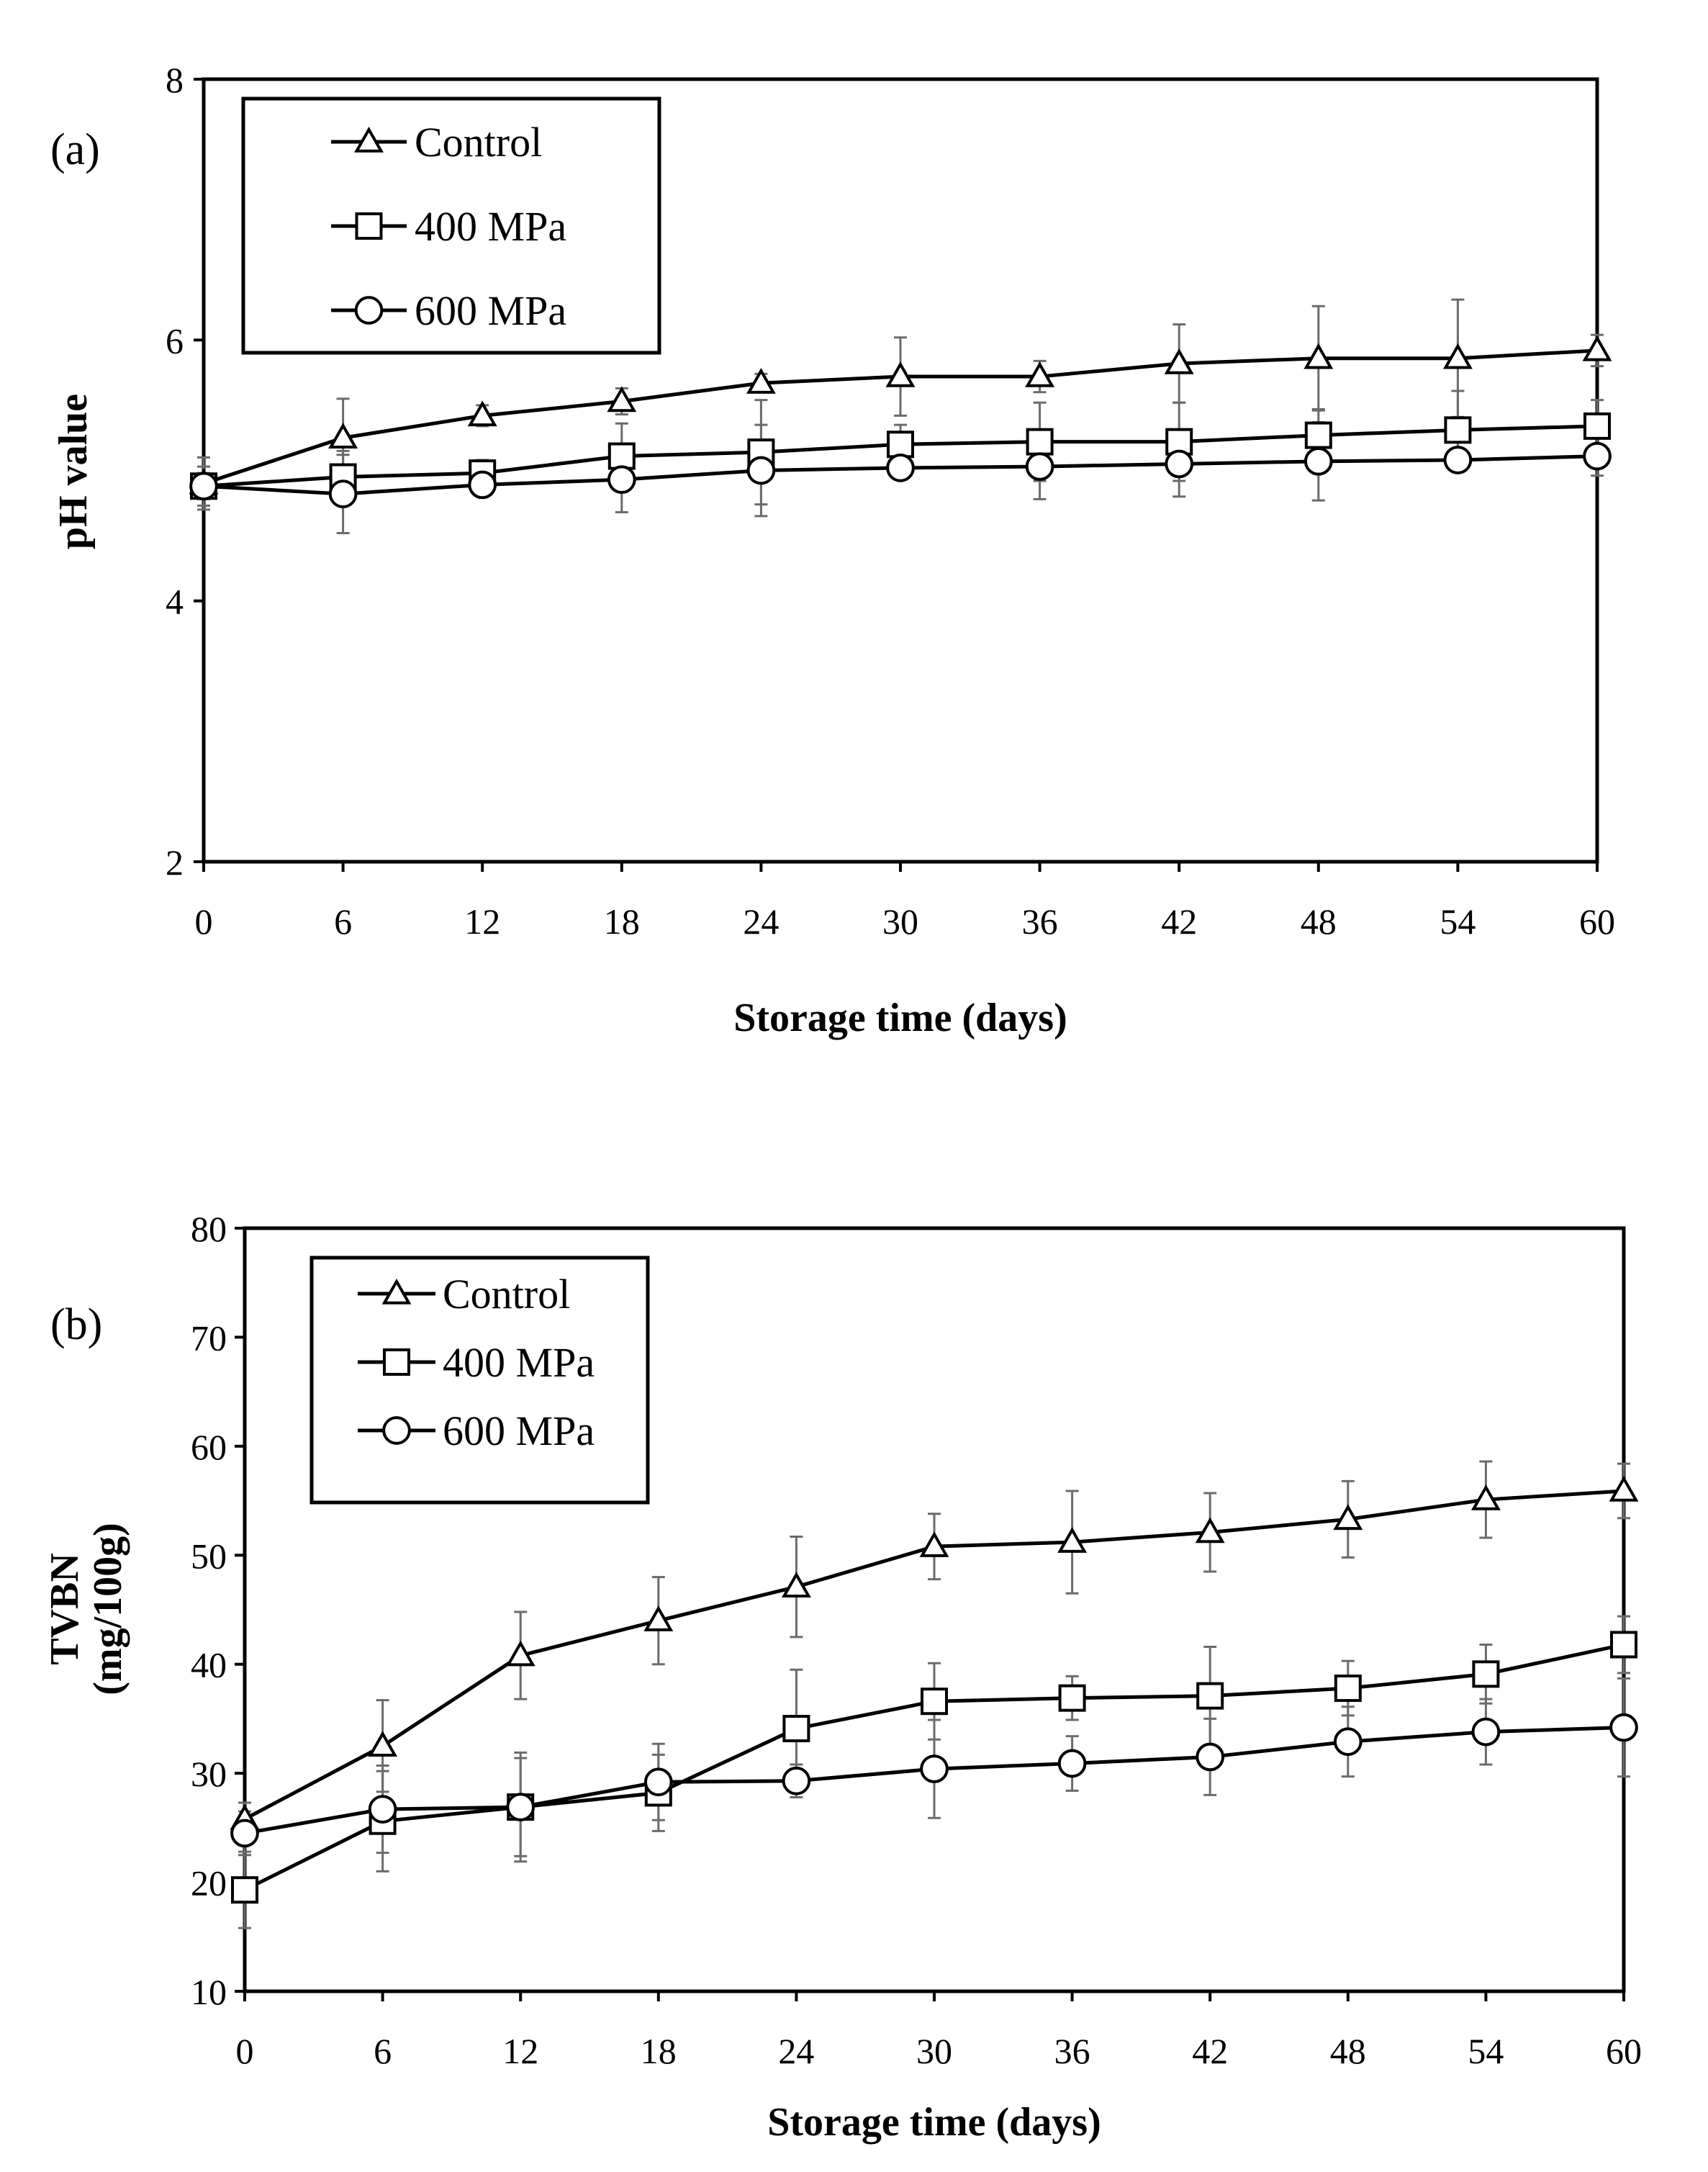  What do you see at coordinates (209, 1229) in the screenshot?
I see `y-tick-label: 80` at bounding box center [209, 1229].